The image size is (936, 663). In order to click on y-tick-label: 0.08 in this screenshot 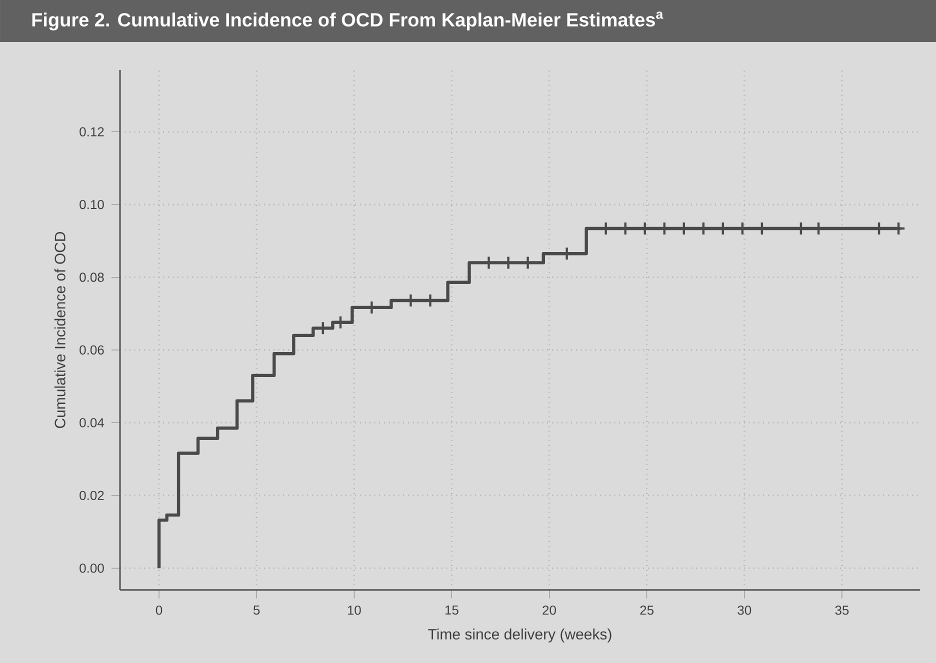, I will do `click(92, 277)`.